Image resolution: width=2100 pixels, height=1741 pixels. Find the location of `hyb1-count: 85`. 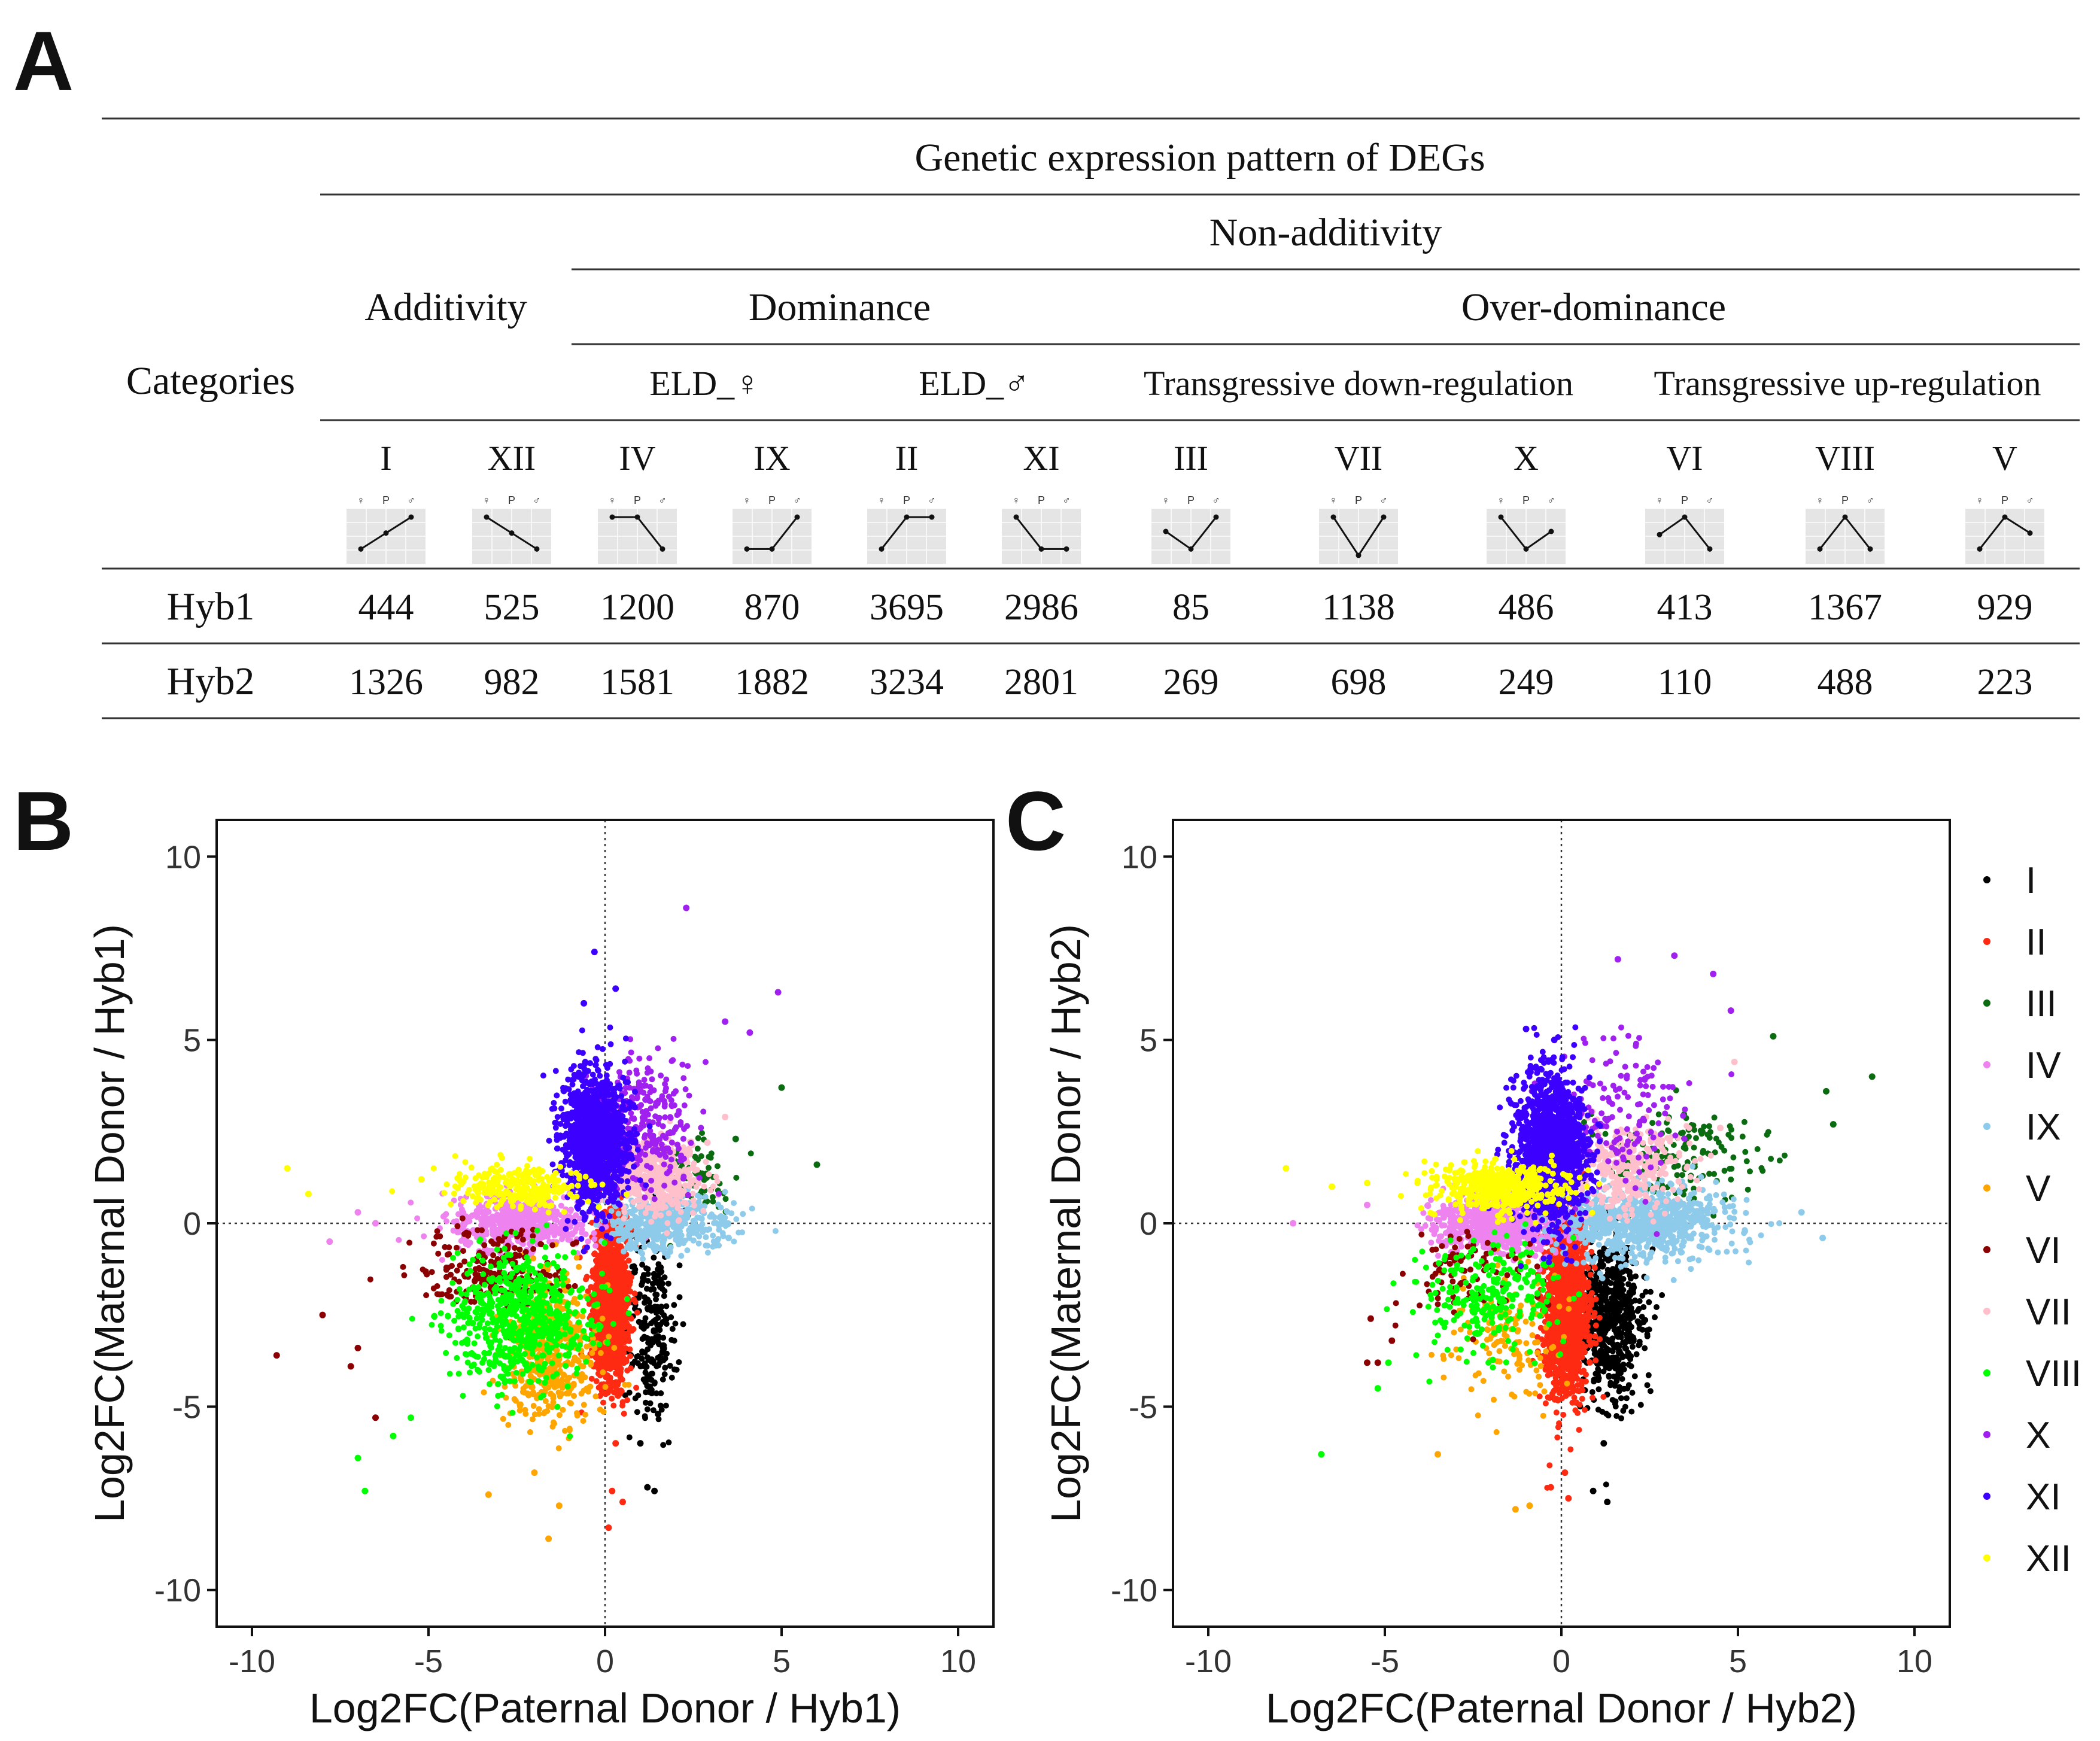

hyb1-count: 85 is located at coordinates (1190, 607).